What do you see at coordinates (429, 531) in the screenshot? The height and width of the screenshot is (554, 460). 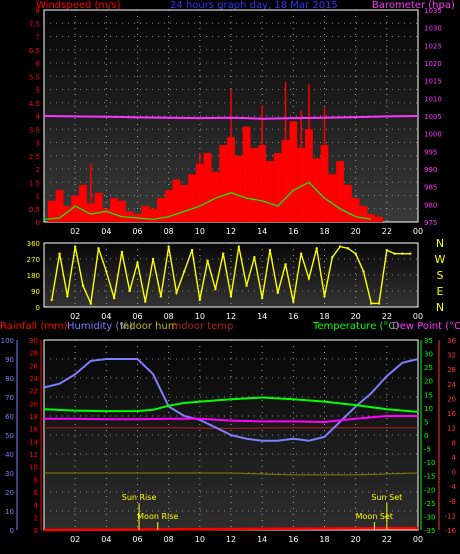 I see `temperature-tick-label: -35` at bounding box center [429, 531].